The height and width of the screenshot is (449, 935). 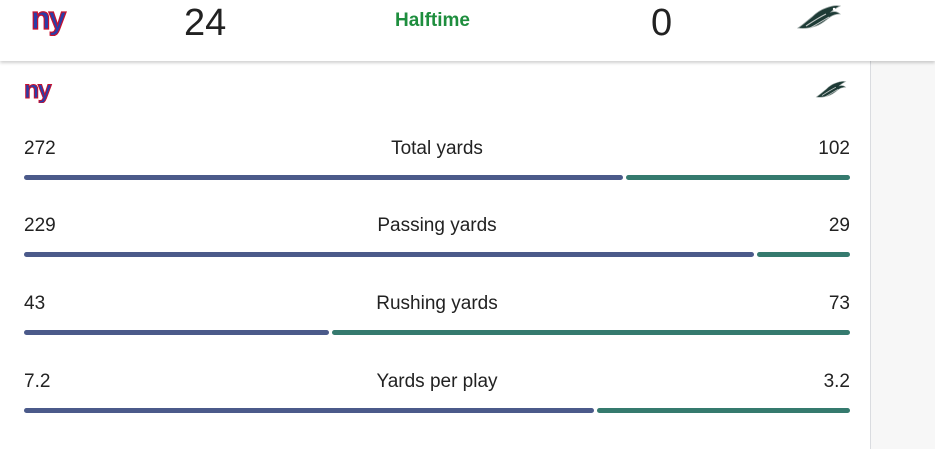 I want to click on away-stat-value: 29, so click(x=839, y=225).